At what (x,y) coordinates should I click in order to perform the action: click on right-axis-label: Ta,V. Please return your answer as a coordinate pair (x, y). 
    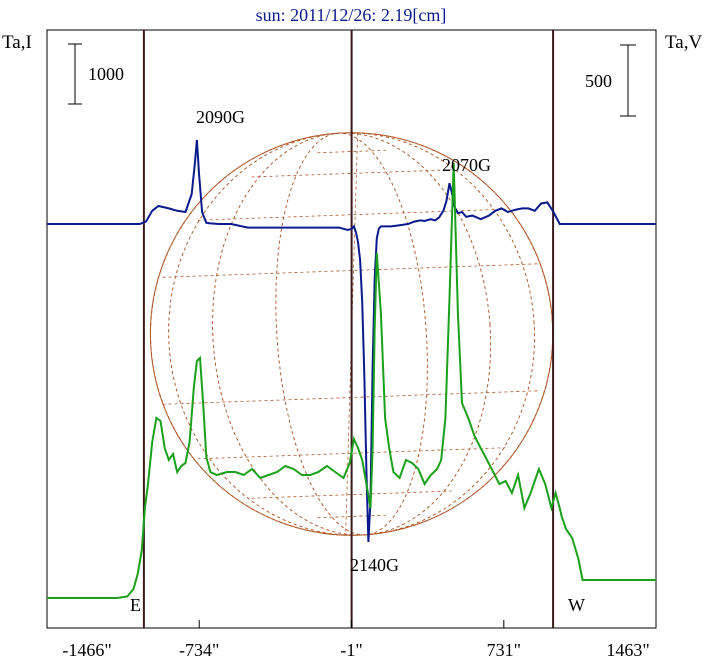
    Looking at the image, I should click on (683, 42).